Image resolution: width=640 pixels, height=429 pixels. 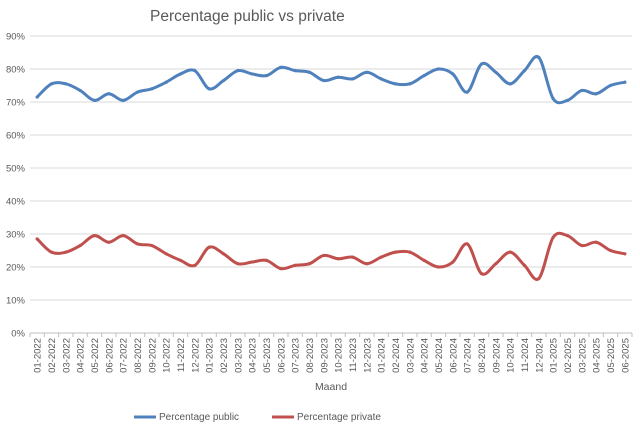 I want to click on x-tick-label: 05-2022, so click(x=95, y=355).